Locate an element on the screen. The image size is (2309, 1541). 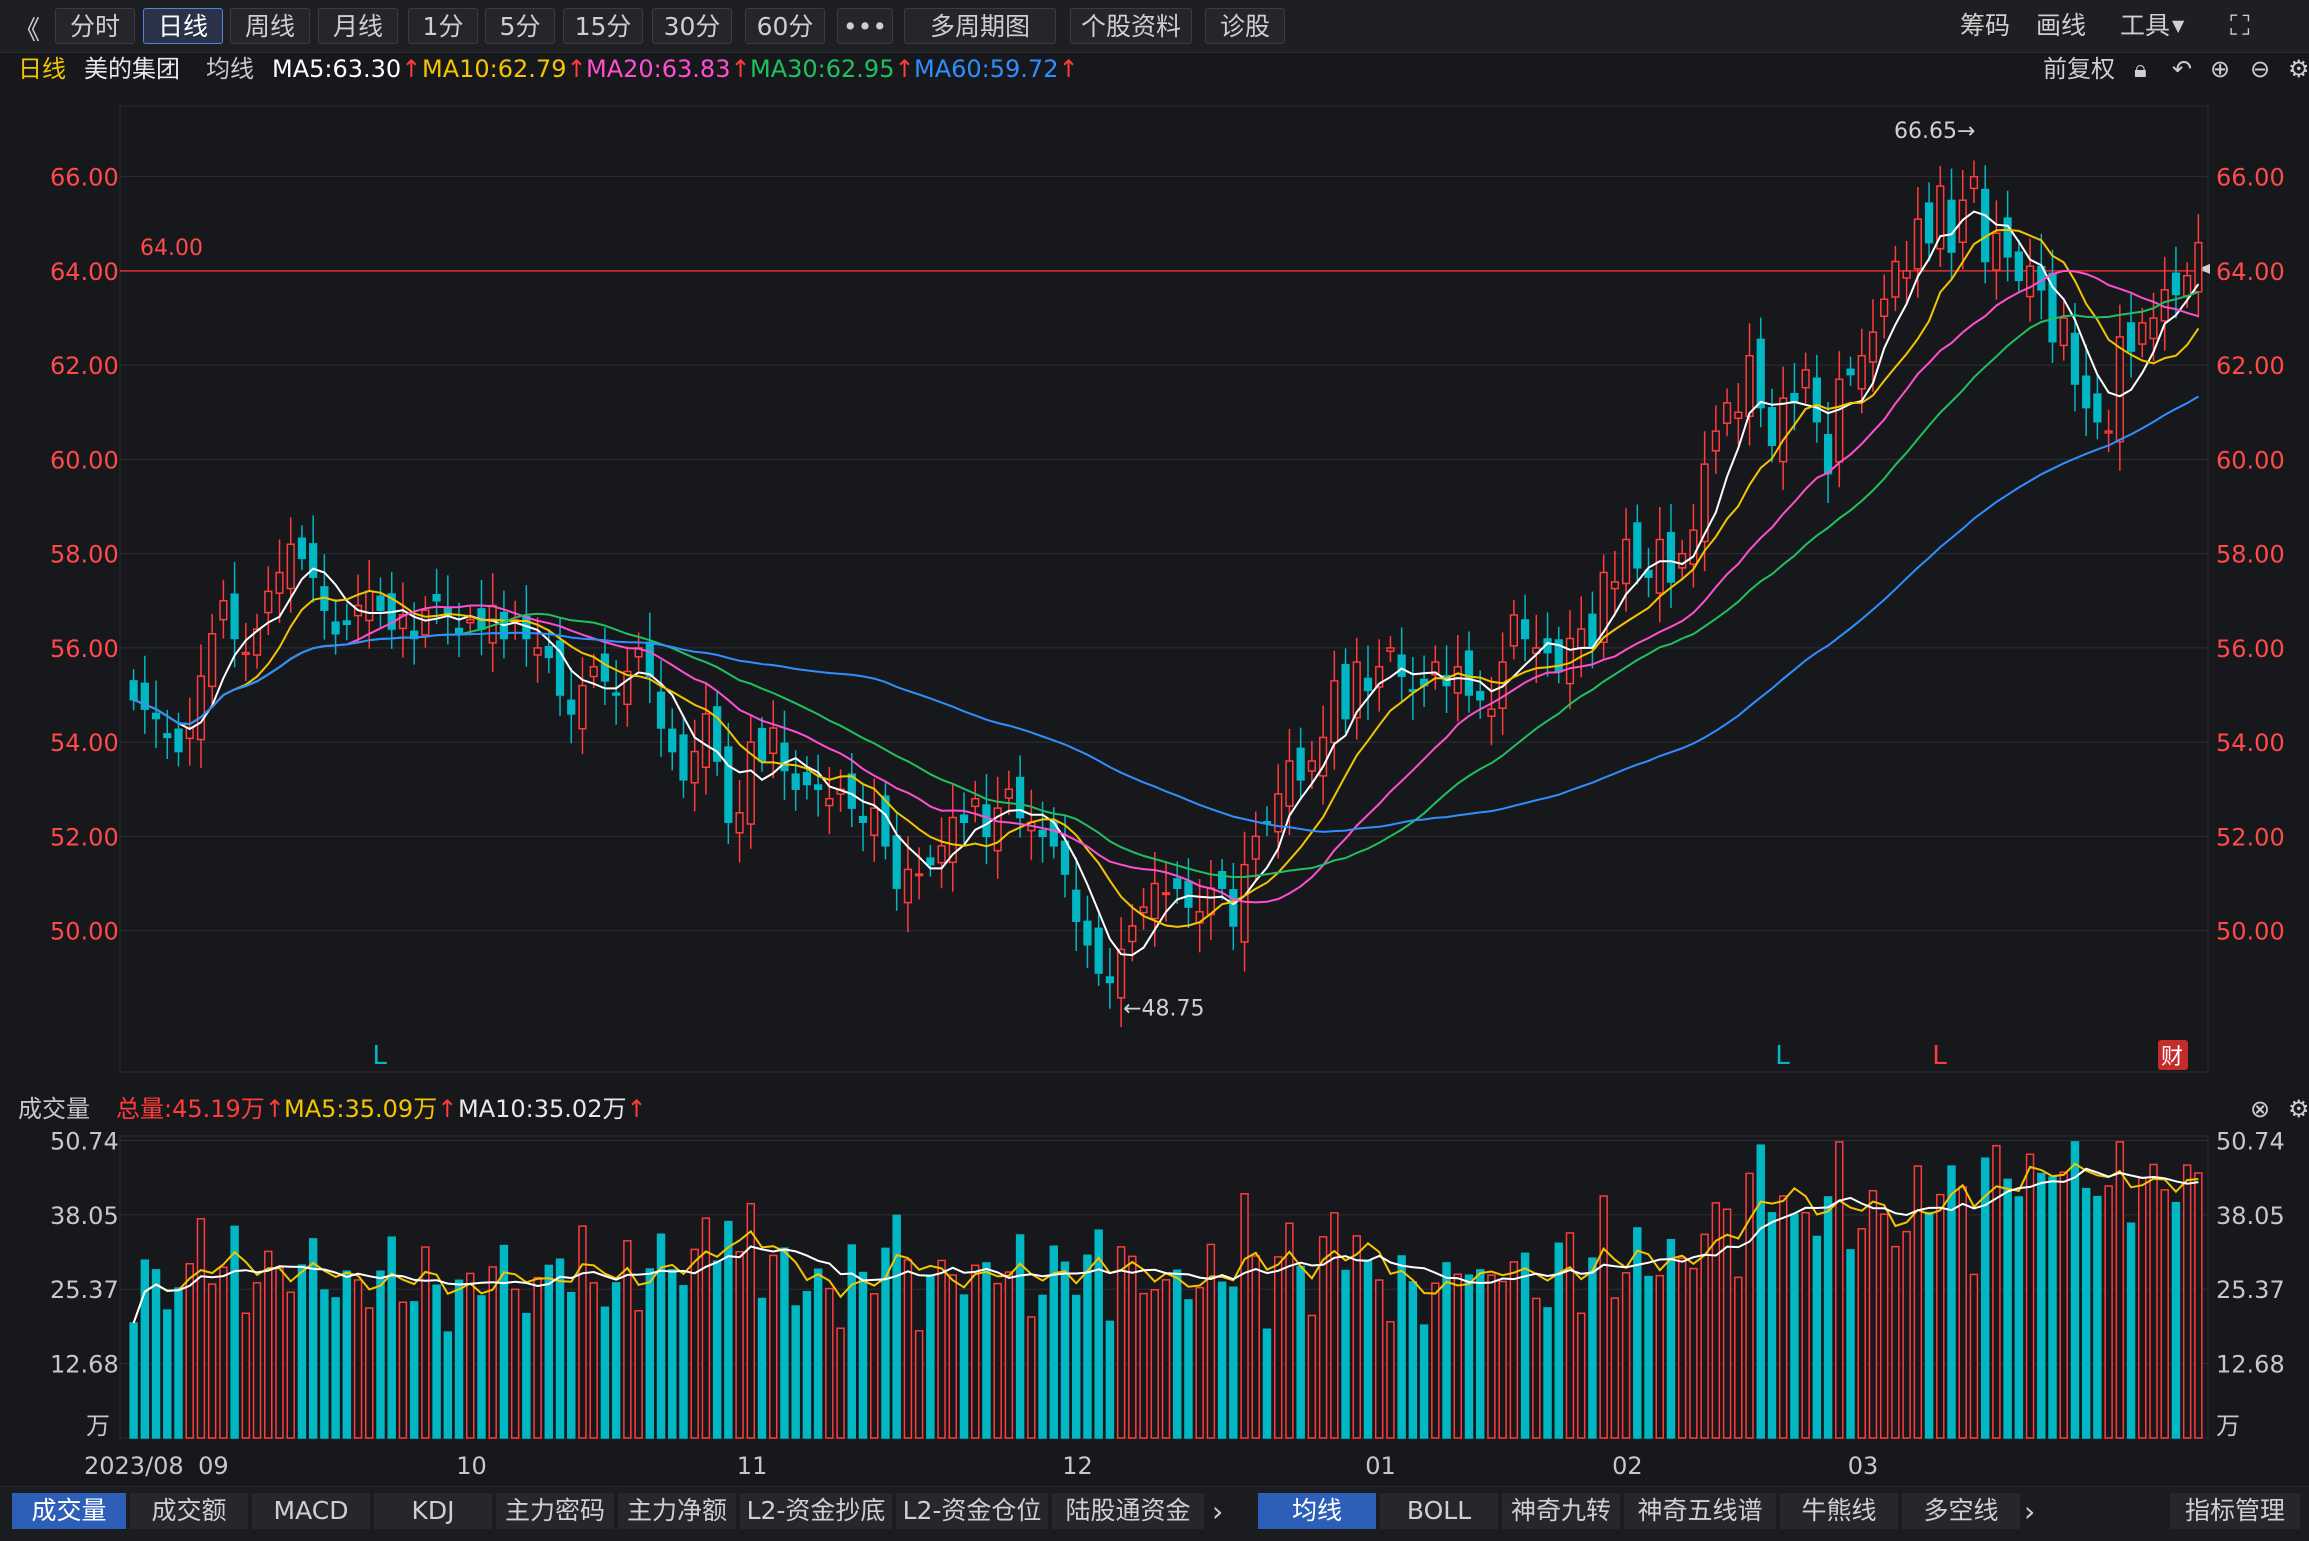
indicator-tab-8: 陆股通资金 is located at coordinates (1128, 1511).